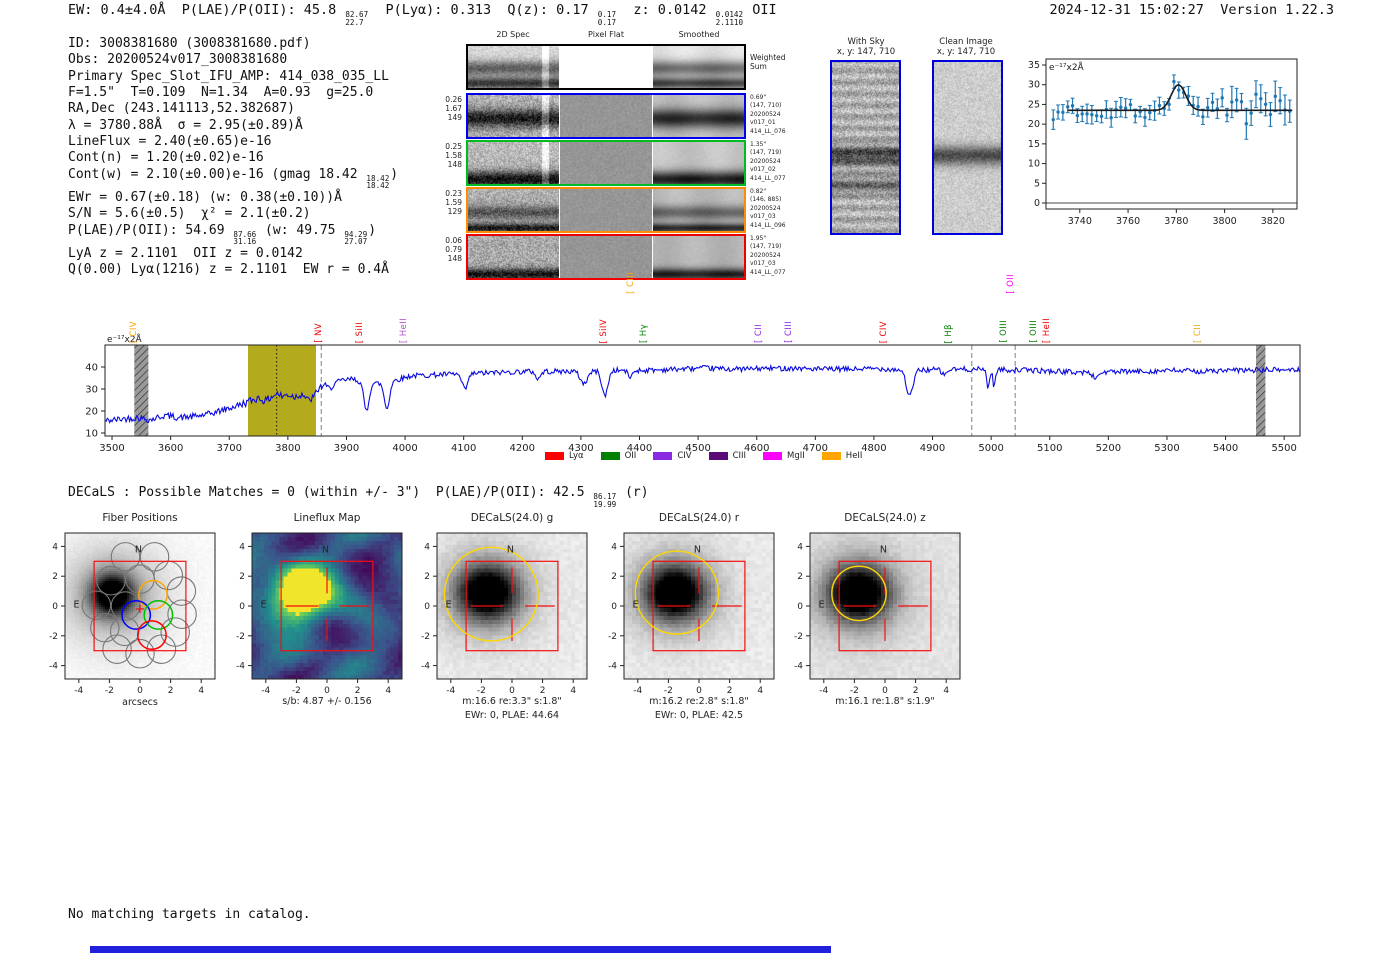 The image size is (1400, 953). Describe the element at coordinates (604, 500) in the screenshot. I see `stacked-range: 86.17 19.99` at that location.